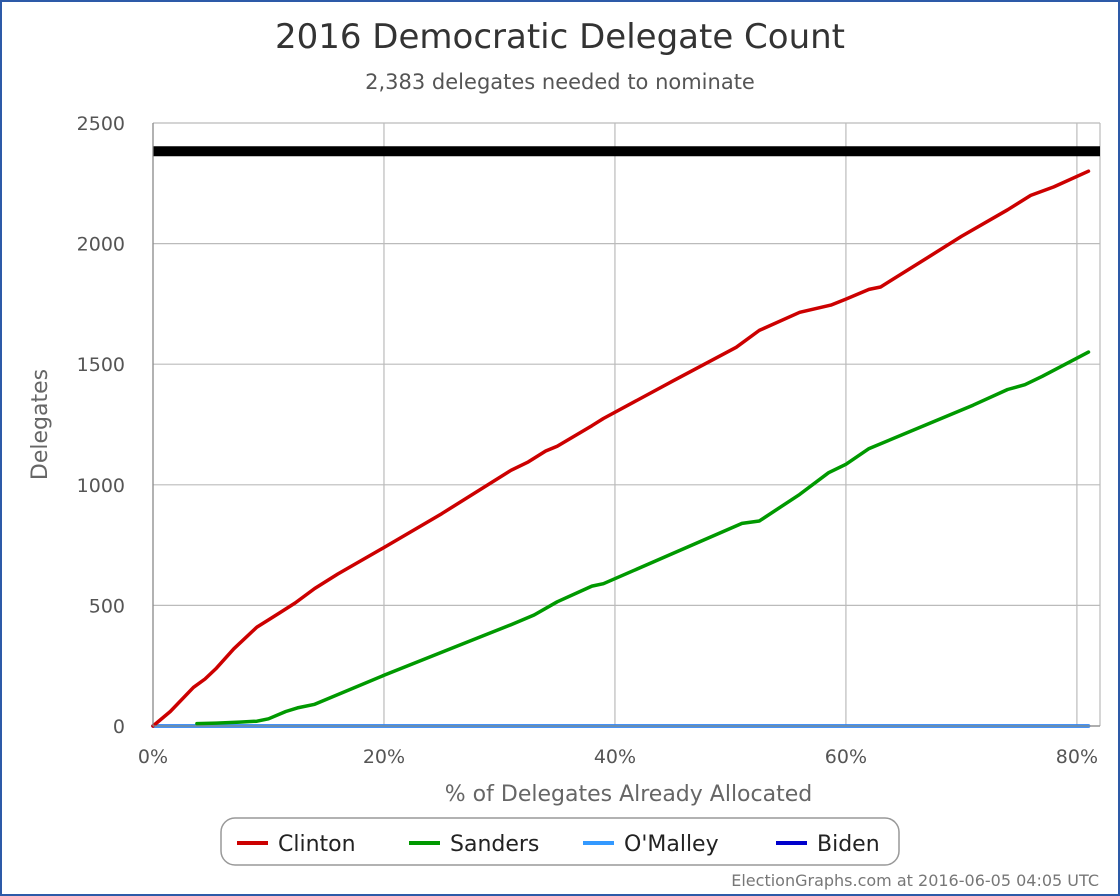  What do you see at coordinates (494, 844) in the screenshot?
I see `legend-label: Sanders` at bounding box center [494, 844].